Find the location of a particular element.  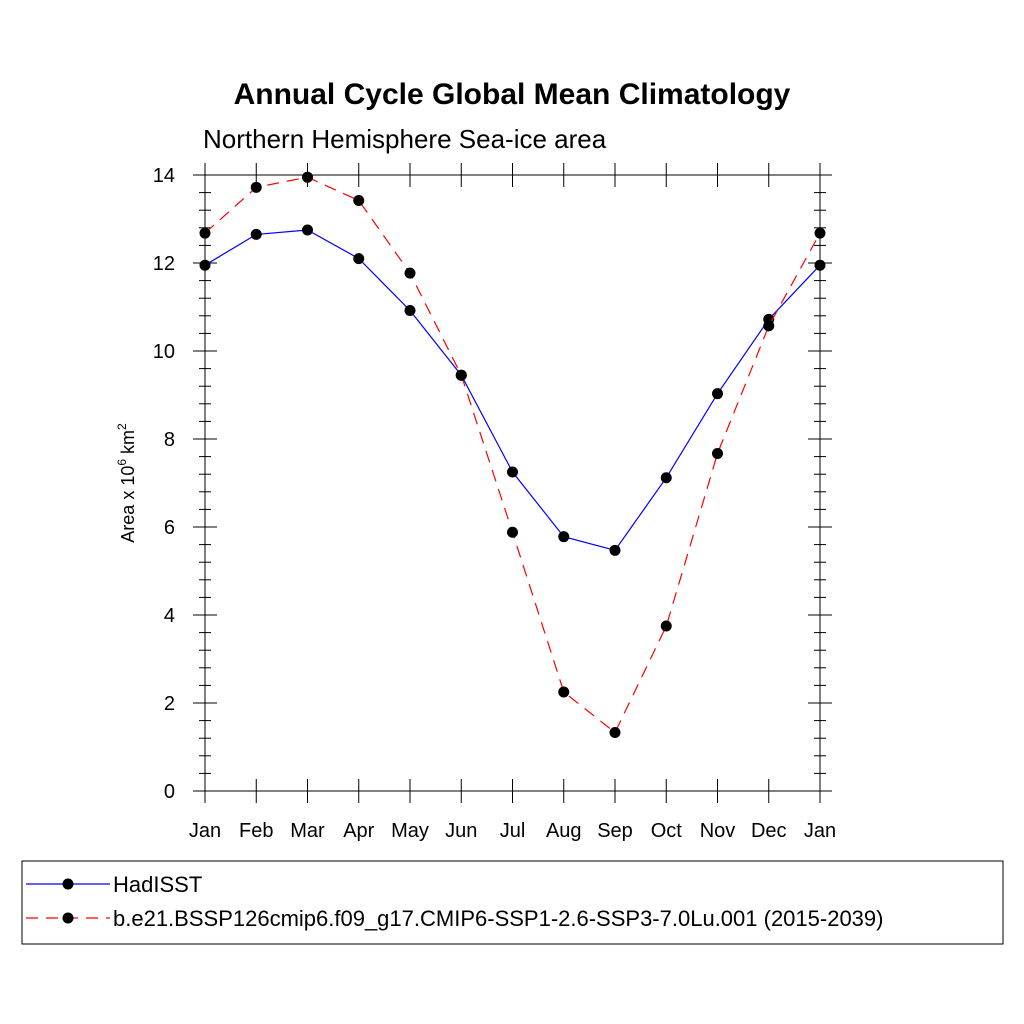

x-tick-label: Apr is located at coordinates (358, 831).